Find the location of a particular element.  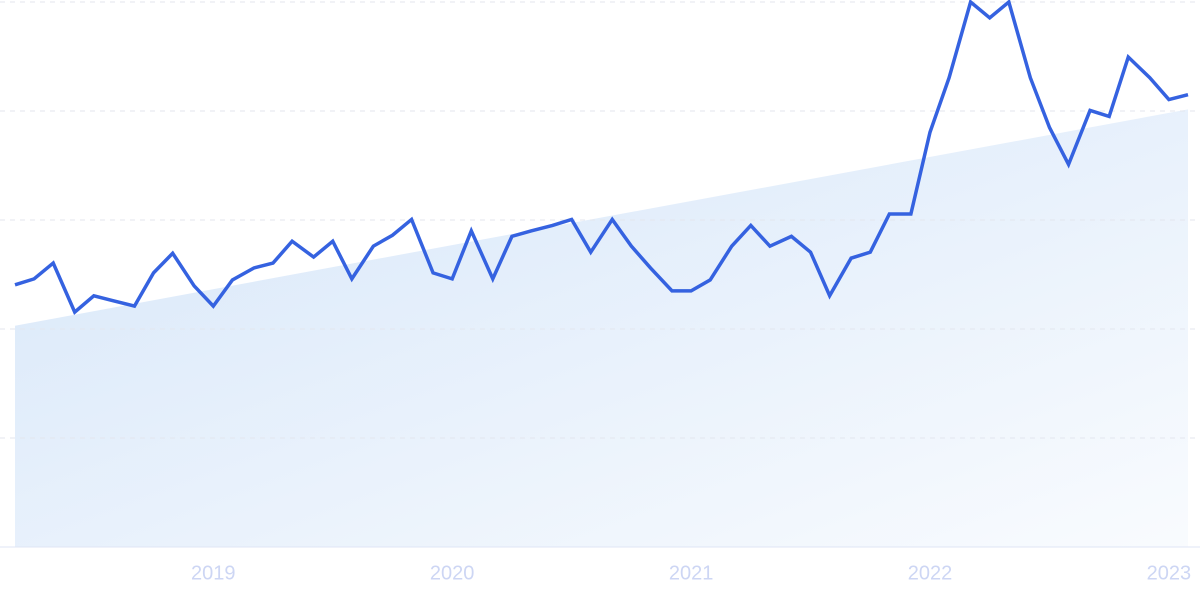

x-tick-label: 2021 is located at coordinates (691, 573).